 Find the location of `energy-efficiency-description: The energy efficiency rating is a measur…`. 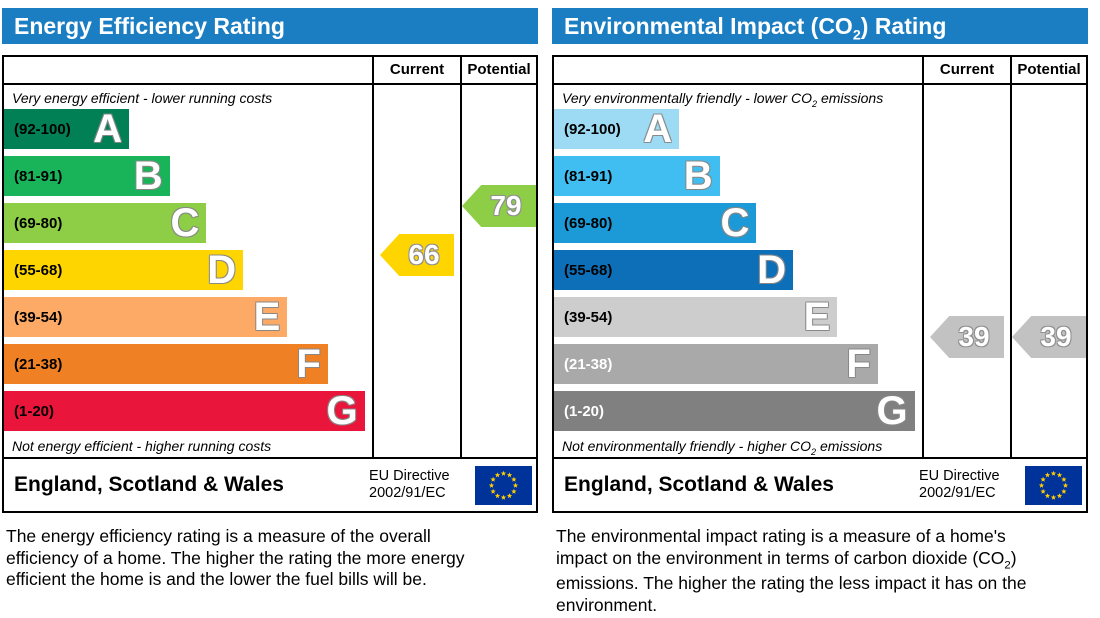

energy-efficiency-description: The energy efficiency rating is a measur… is located at coordinates (235, 558).